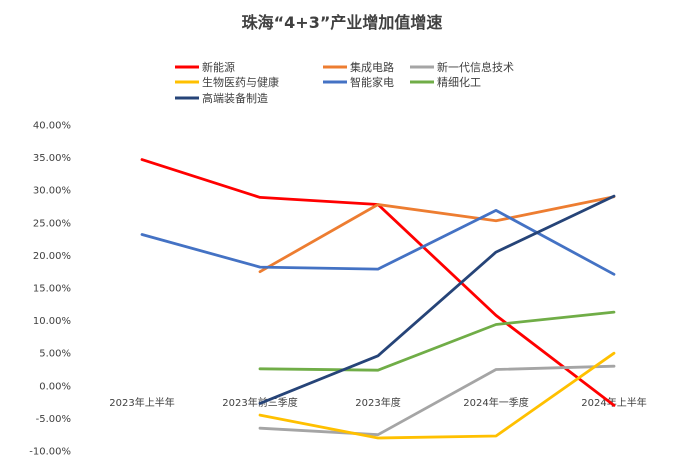  Describe the element at coordinates (613, 402) in the screenshot. I see `x-category-label: 2024年上半年` at that location.